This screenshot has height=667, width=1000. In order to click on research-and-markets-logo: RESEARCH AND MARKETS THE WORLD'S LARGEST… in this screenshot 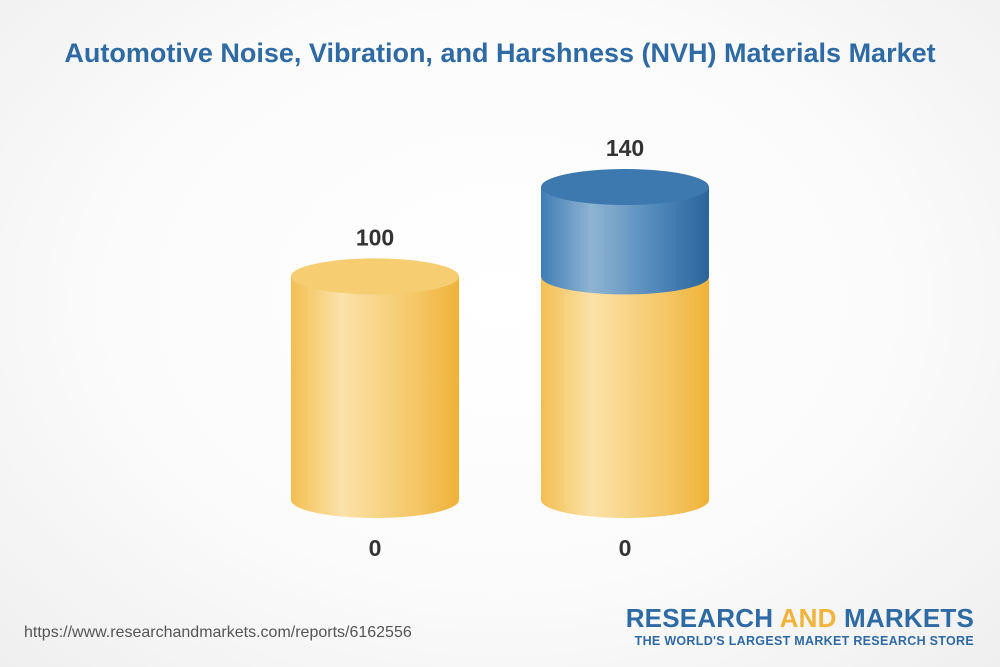, I will do `click(800, 626)`.